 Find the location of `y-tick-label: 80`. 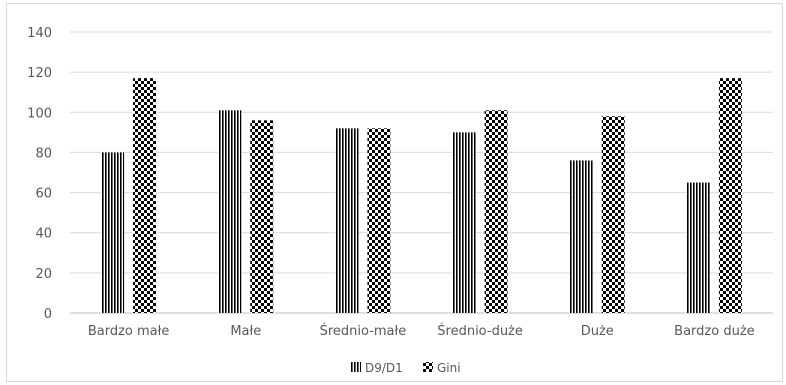

y-tick-label: 80 is located at coordinates (43, 153).